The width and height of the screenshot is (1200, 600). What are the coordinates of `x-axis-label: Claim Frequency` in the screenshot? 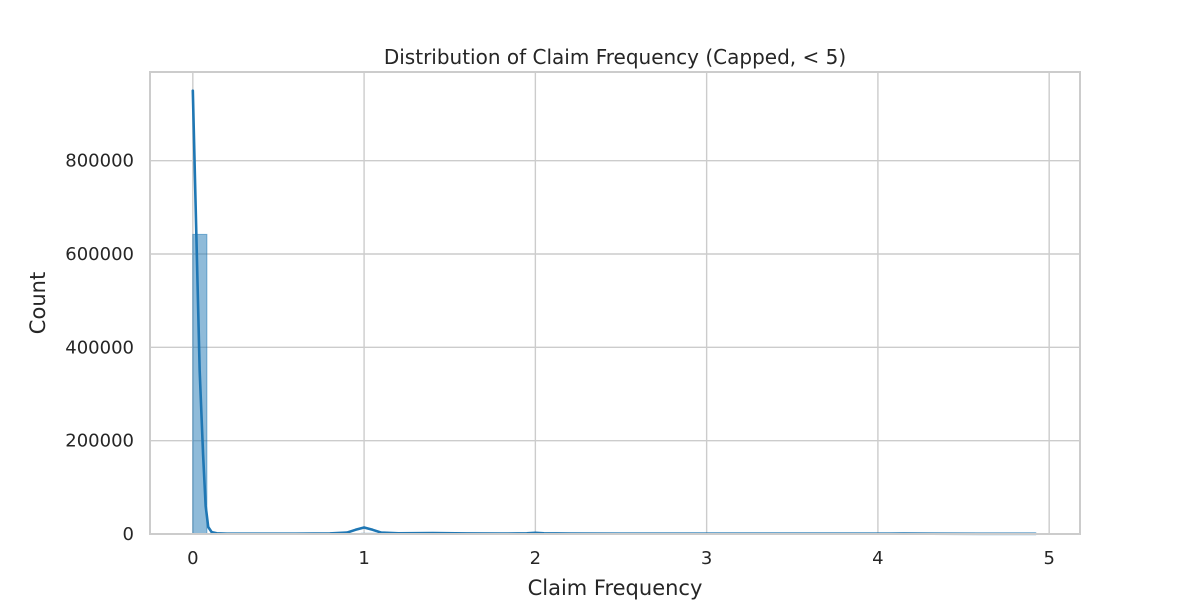 It's located at (615, 588).